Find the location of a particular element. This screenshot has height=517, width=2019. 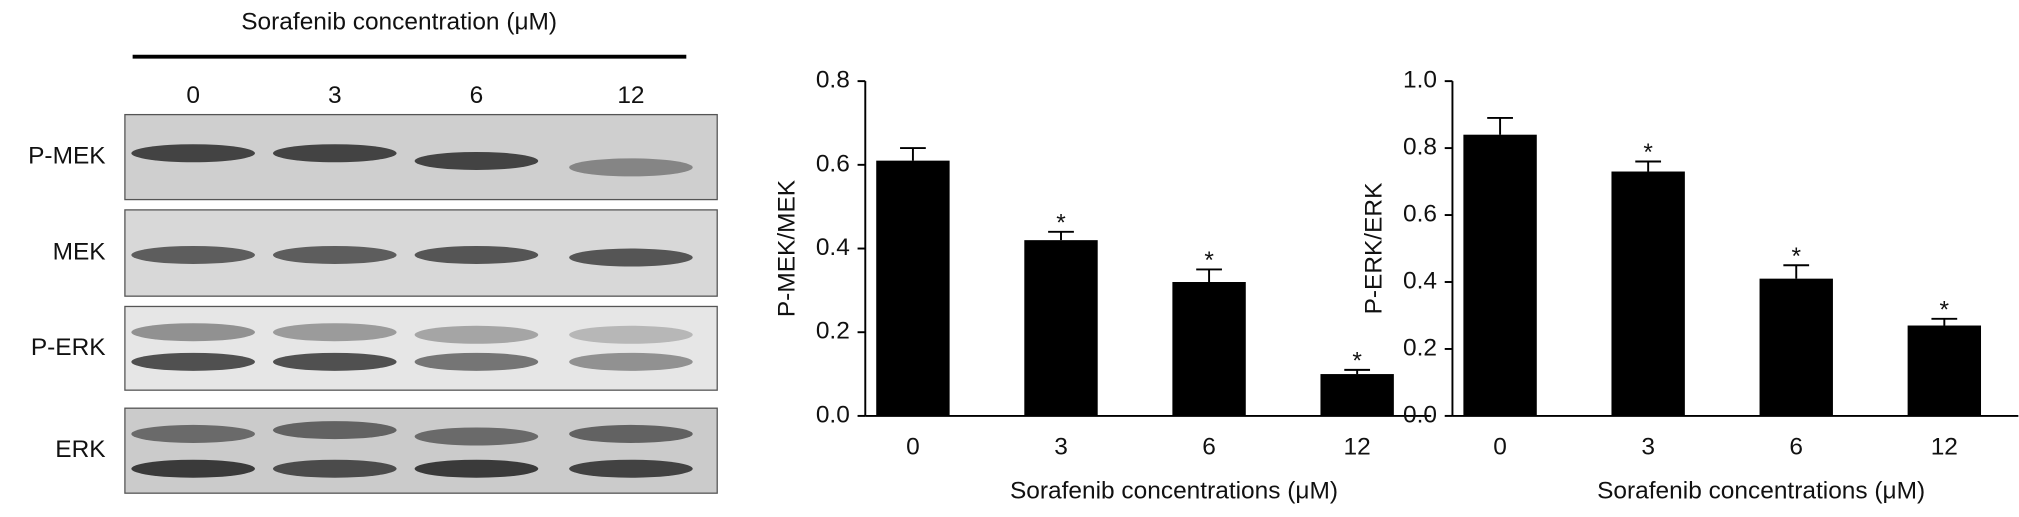

row-label: P-MEK is located at coordinates (67, 156).